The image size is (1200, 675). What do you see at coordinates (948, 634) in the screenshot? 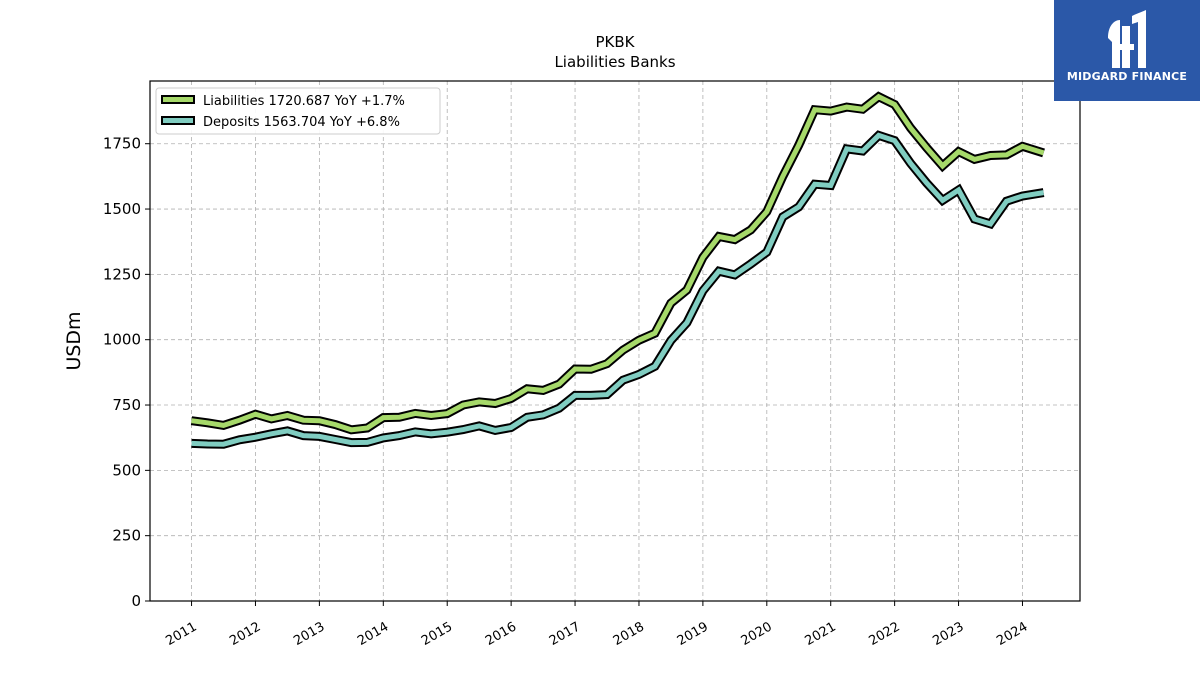
I see `x-tick-label: 2023` at bounding box center [948, 634].